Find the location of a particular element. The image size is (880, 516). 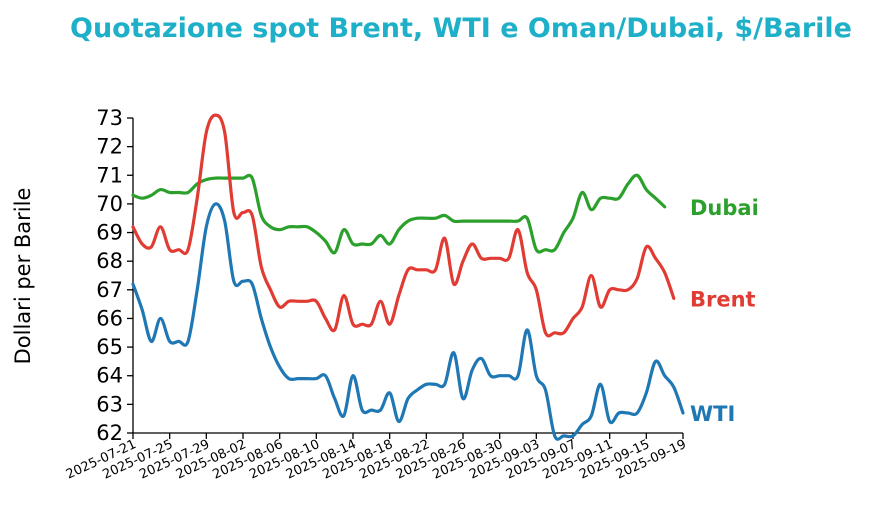

y-tick-label: 66 is located at coordinates (109, 318).